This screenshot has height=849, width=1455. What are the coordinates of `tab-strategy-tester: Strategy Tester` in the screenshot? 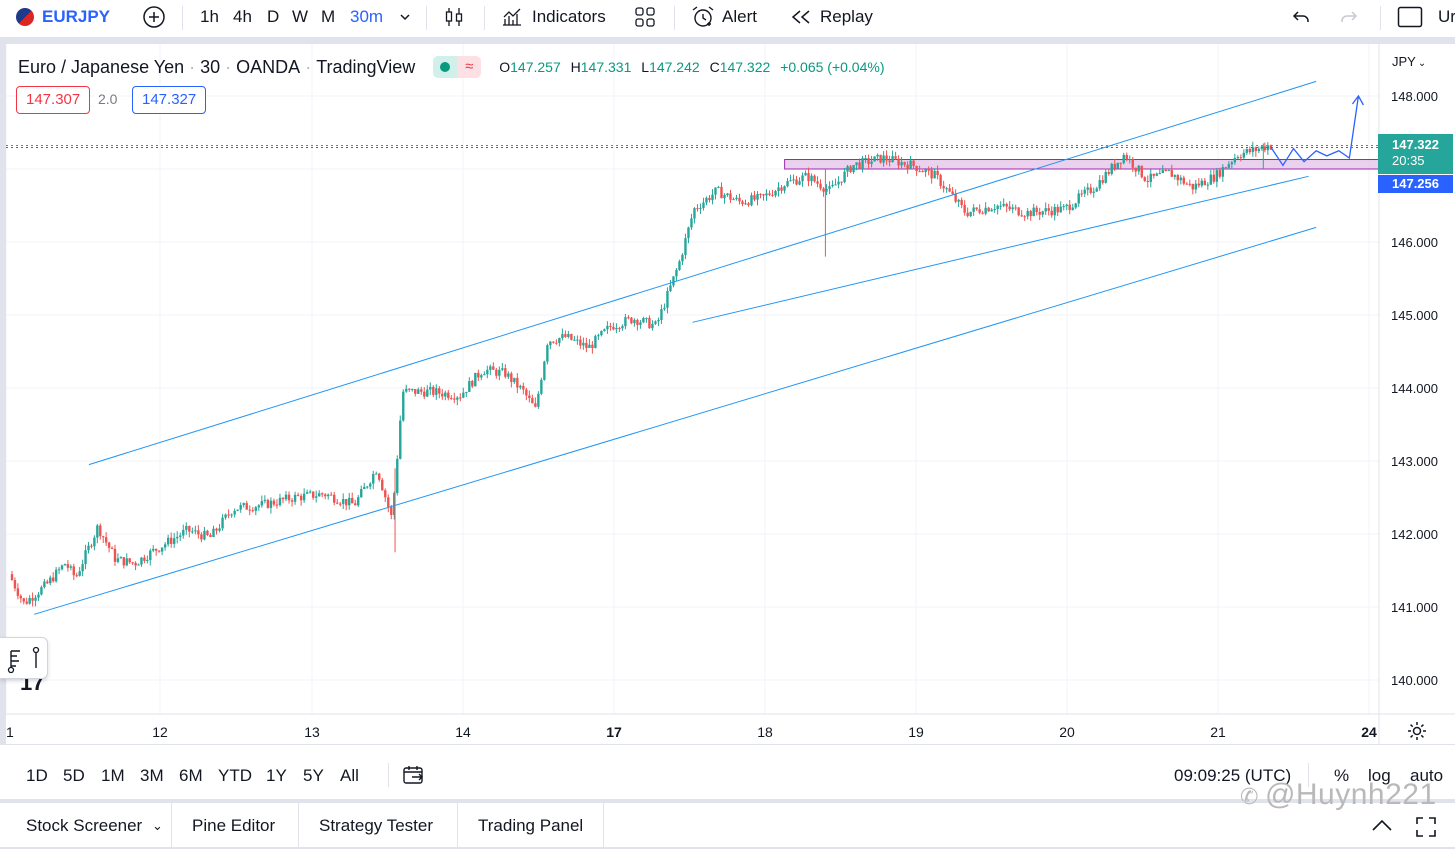 It's located at (378, 825).